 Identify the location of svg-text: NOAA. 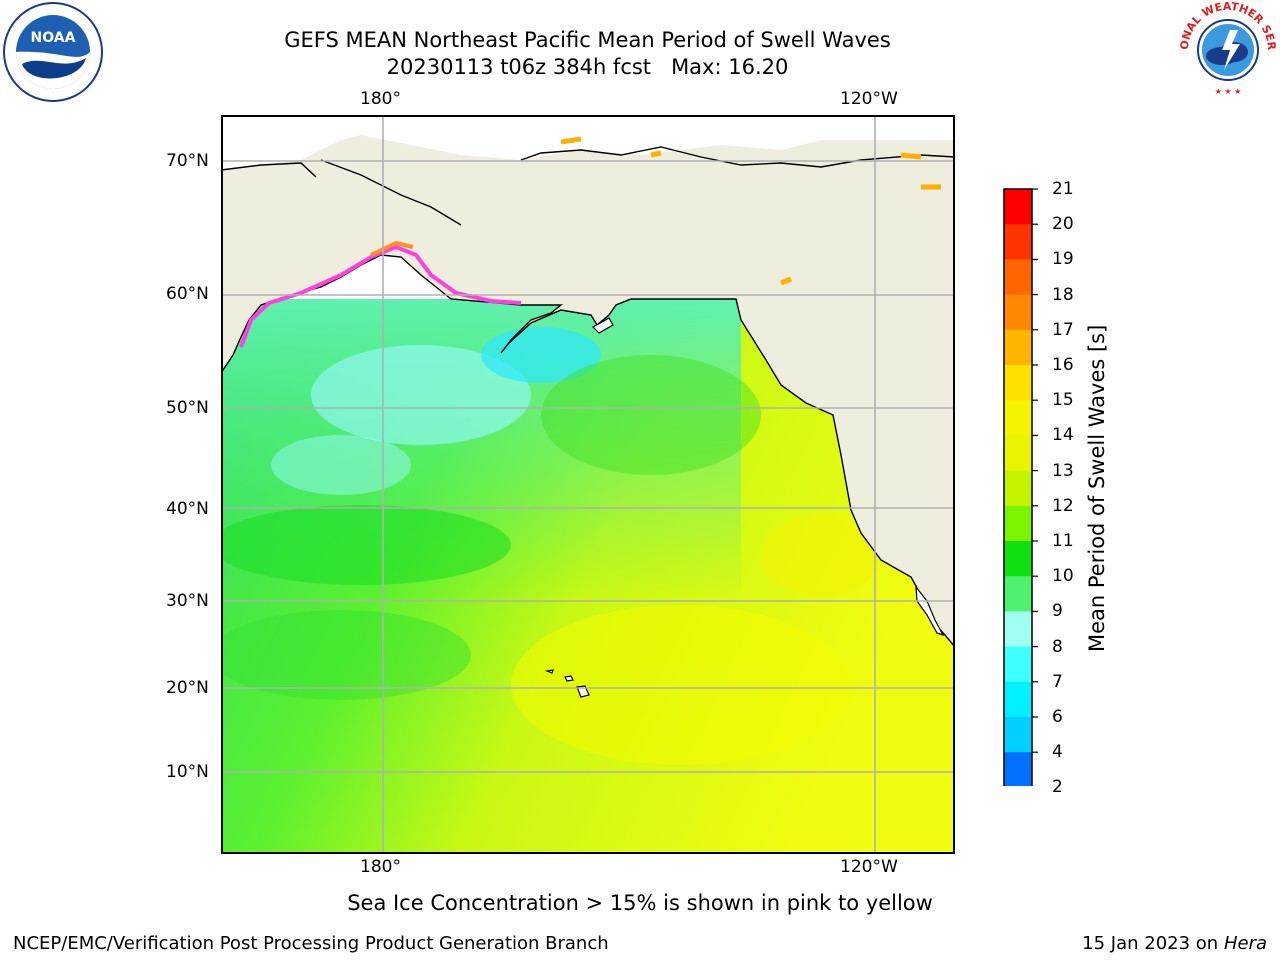
(53, 38).